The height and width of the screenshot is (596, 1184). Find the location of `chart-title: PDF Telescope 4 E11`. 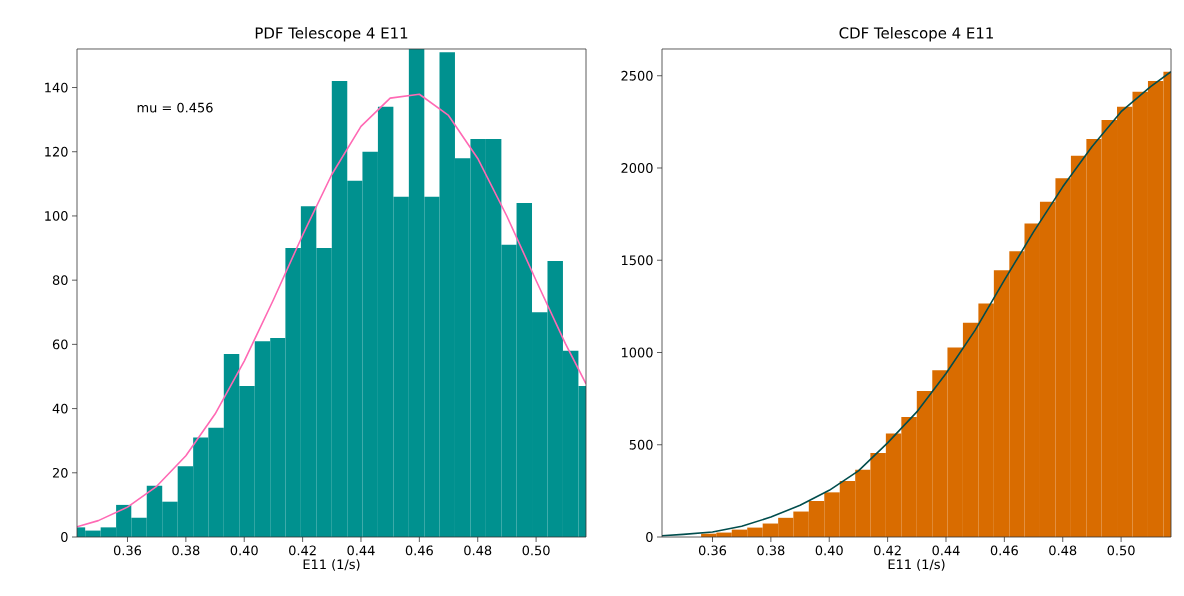

chart-title: PDF Telescope 4 E11 is located at coordinates (331, 34).